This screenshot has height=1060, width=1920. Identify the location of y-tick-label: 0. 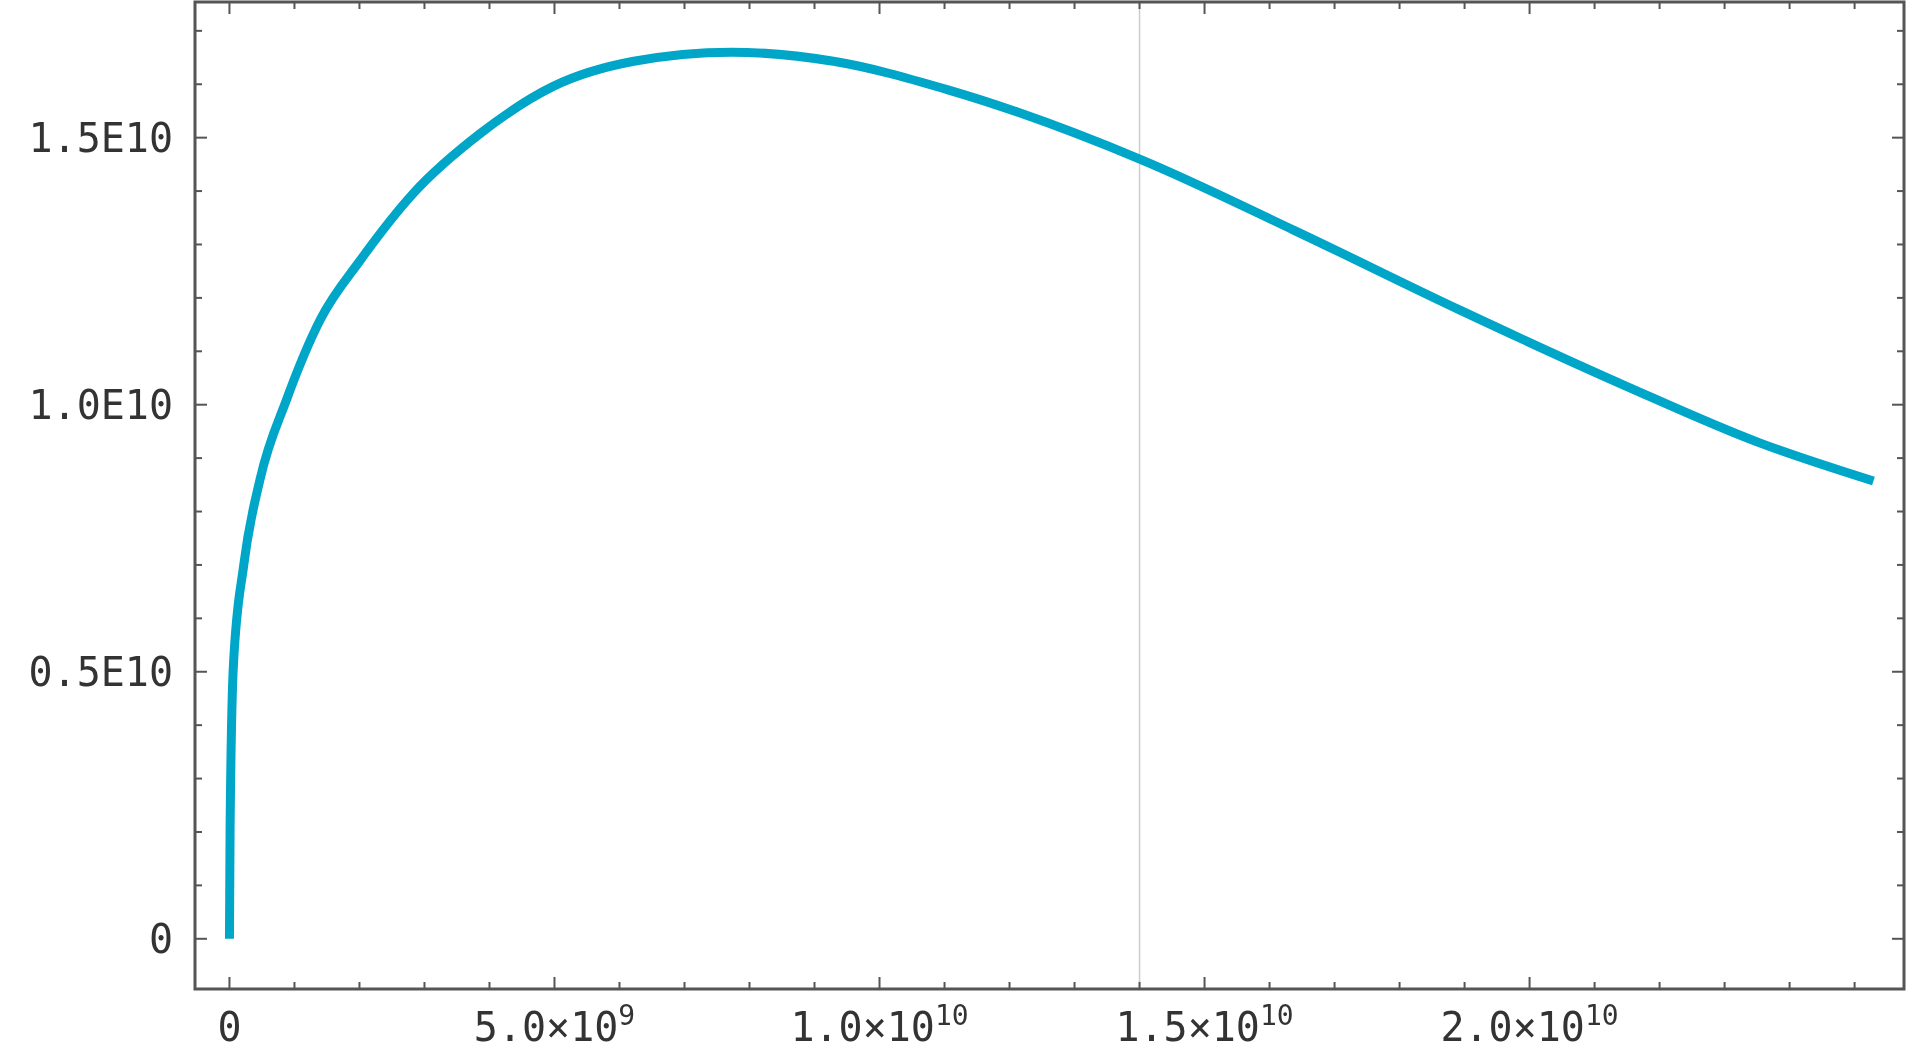
(160, 938).